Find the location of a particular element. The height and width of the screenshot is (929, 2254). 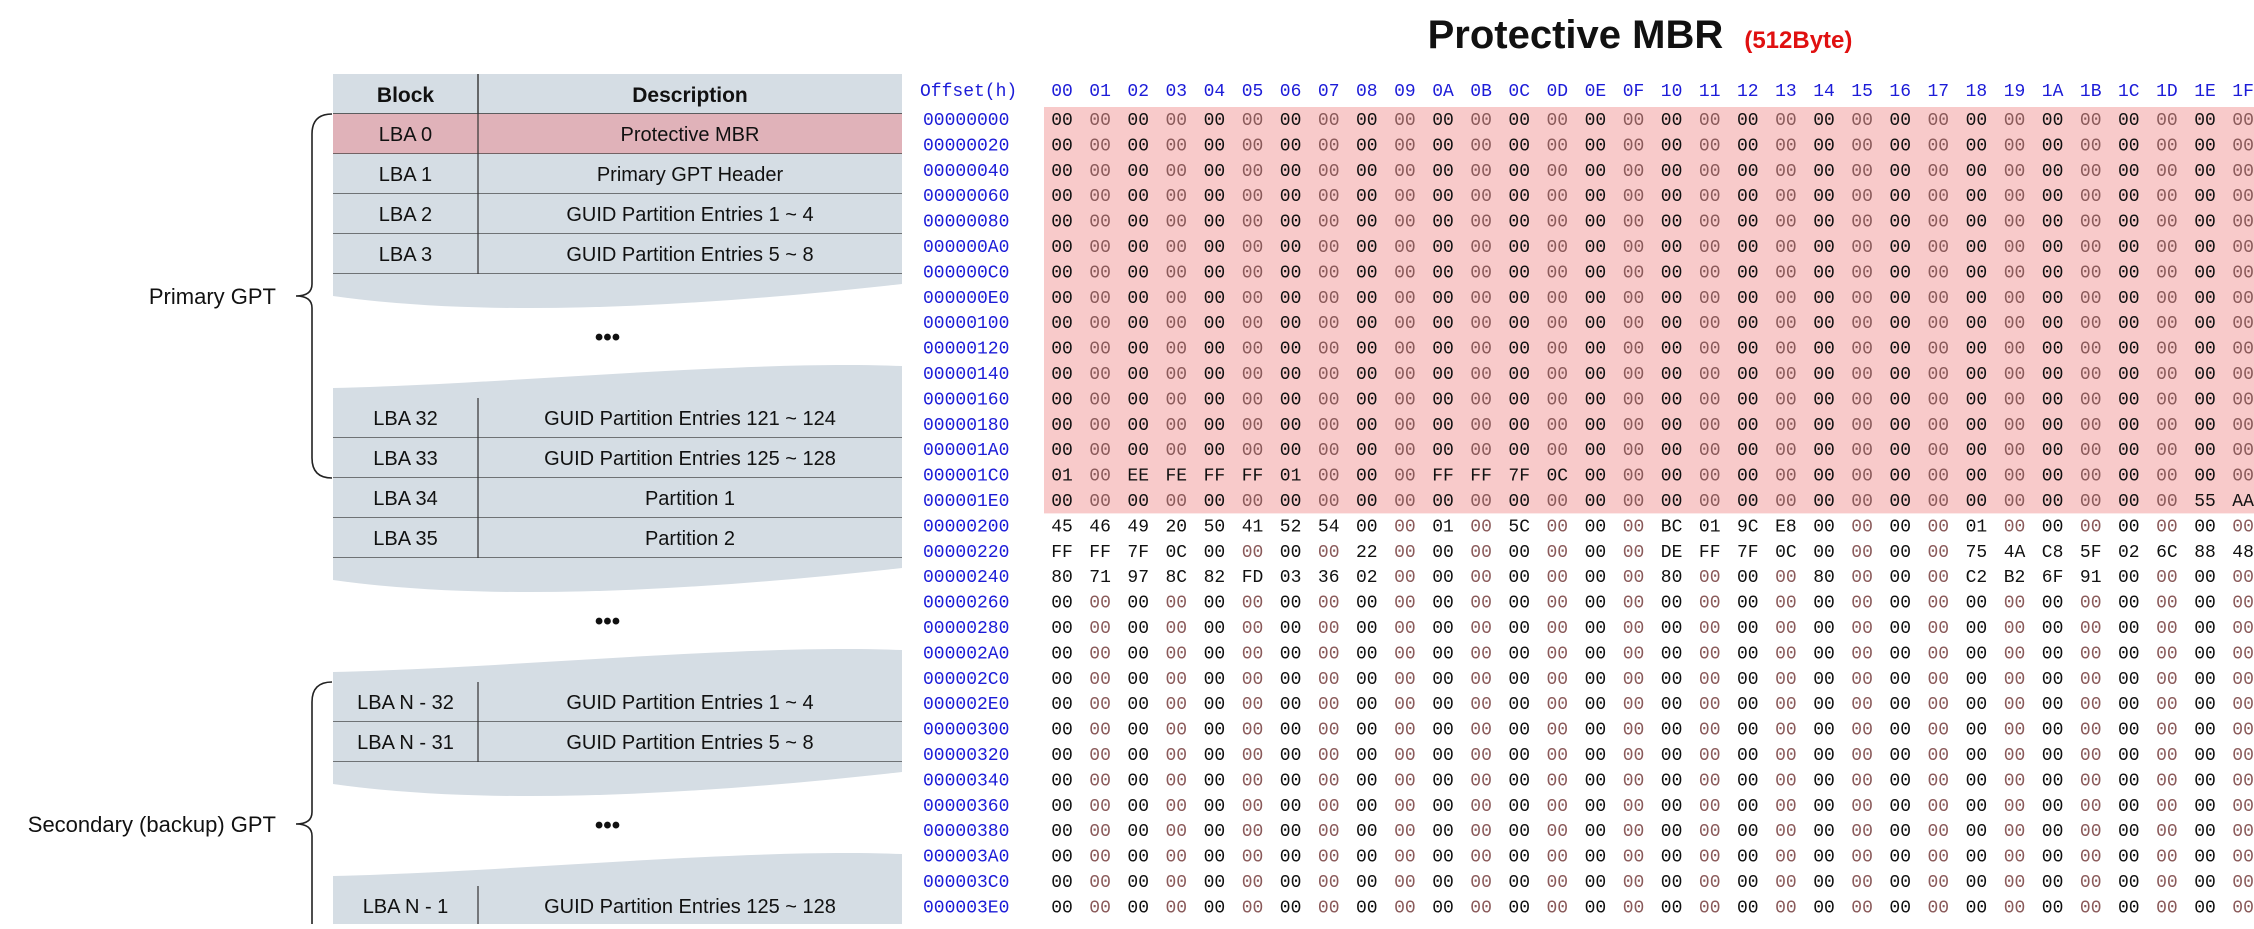

row-offset: 00000240 is located at coordinates (966, 578).